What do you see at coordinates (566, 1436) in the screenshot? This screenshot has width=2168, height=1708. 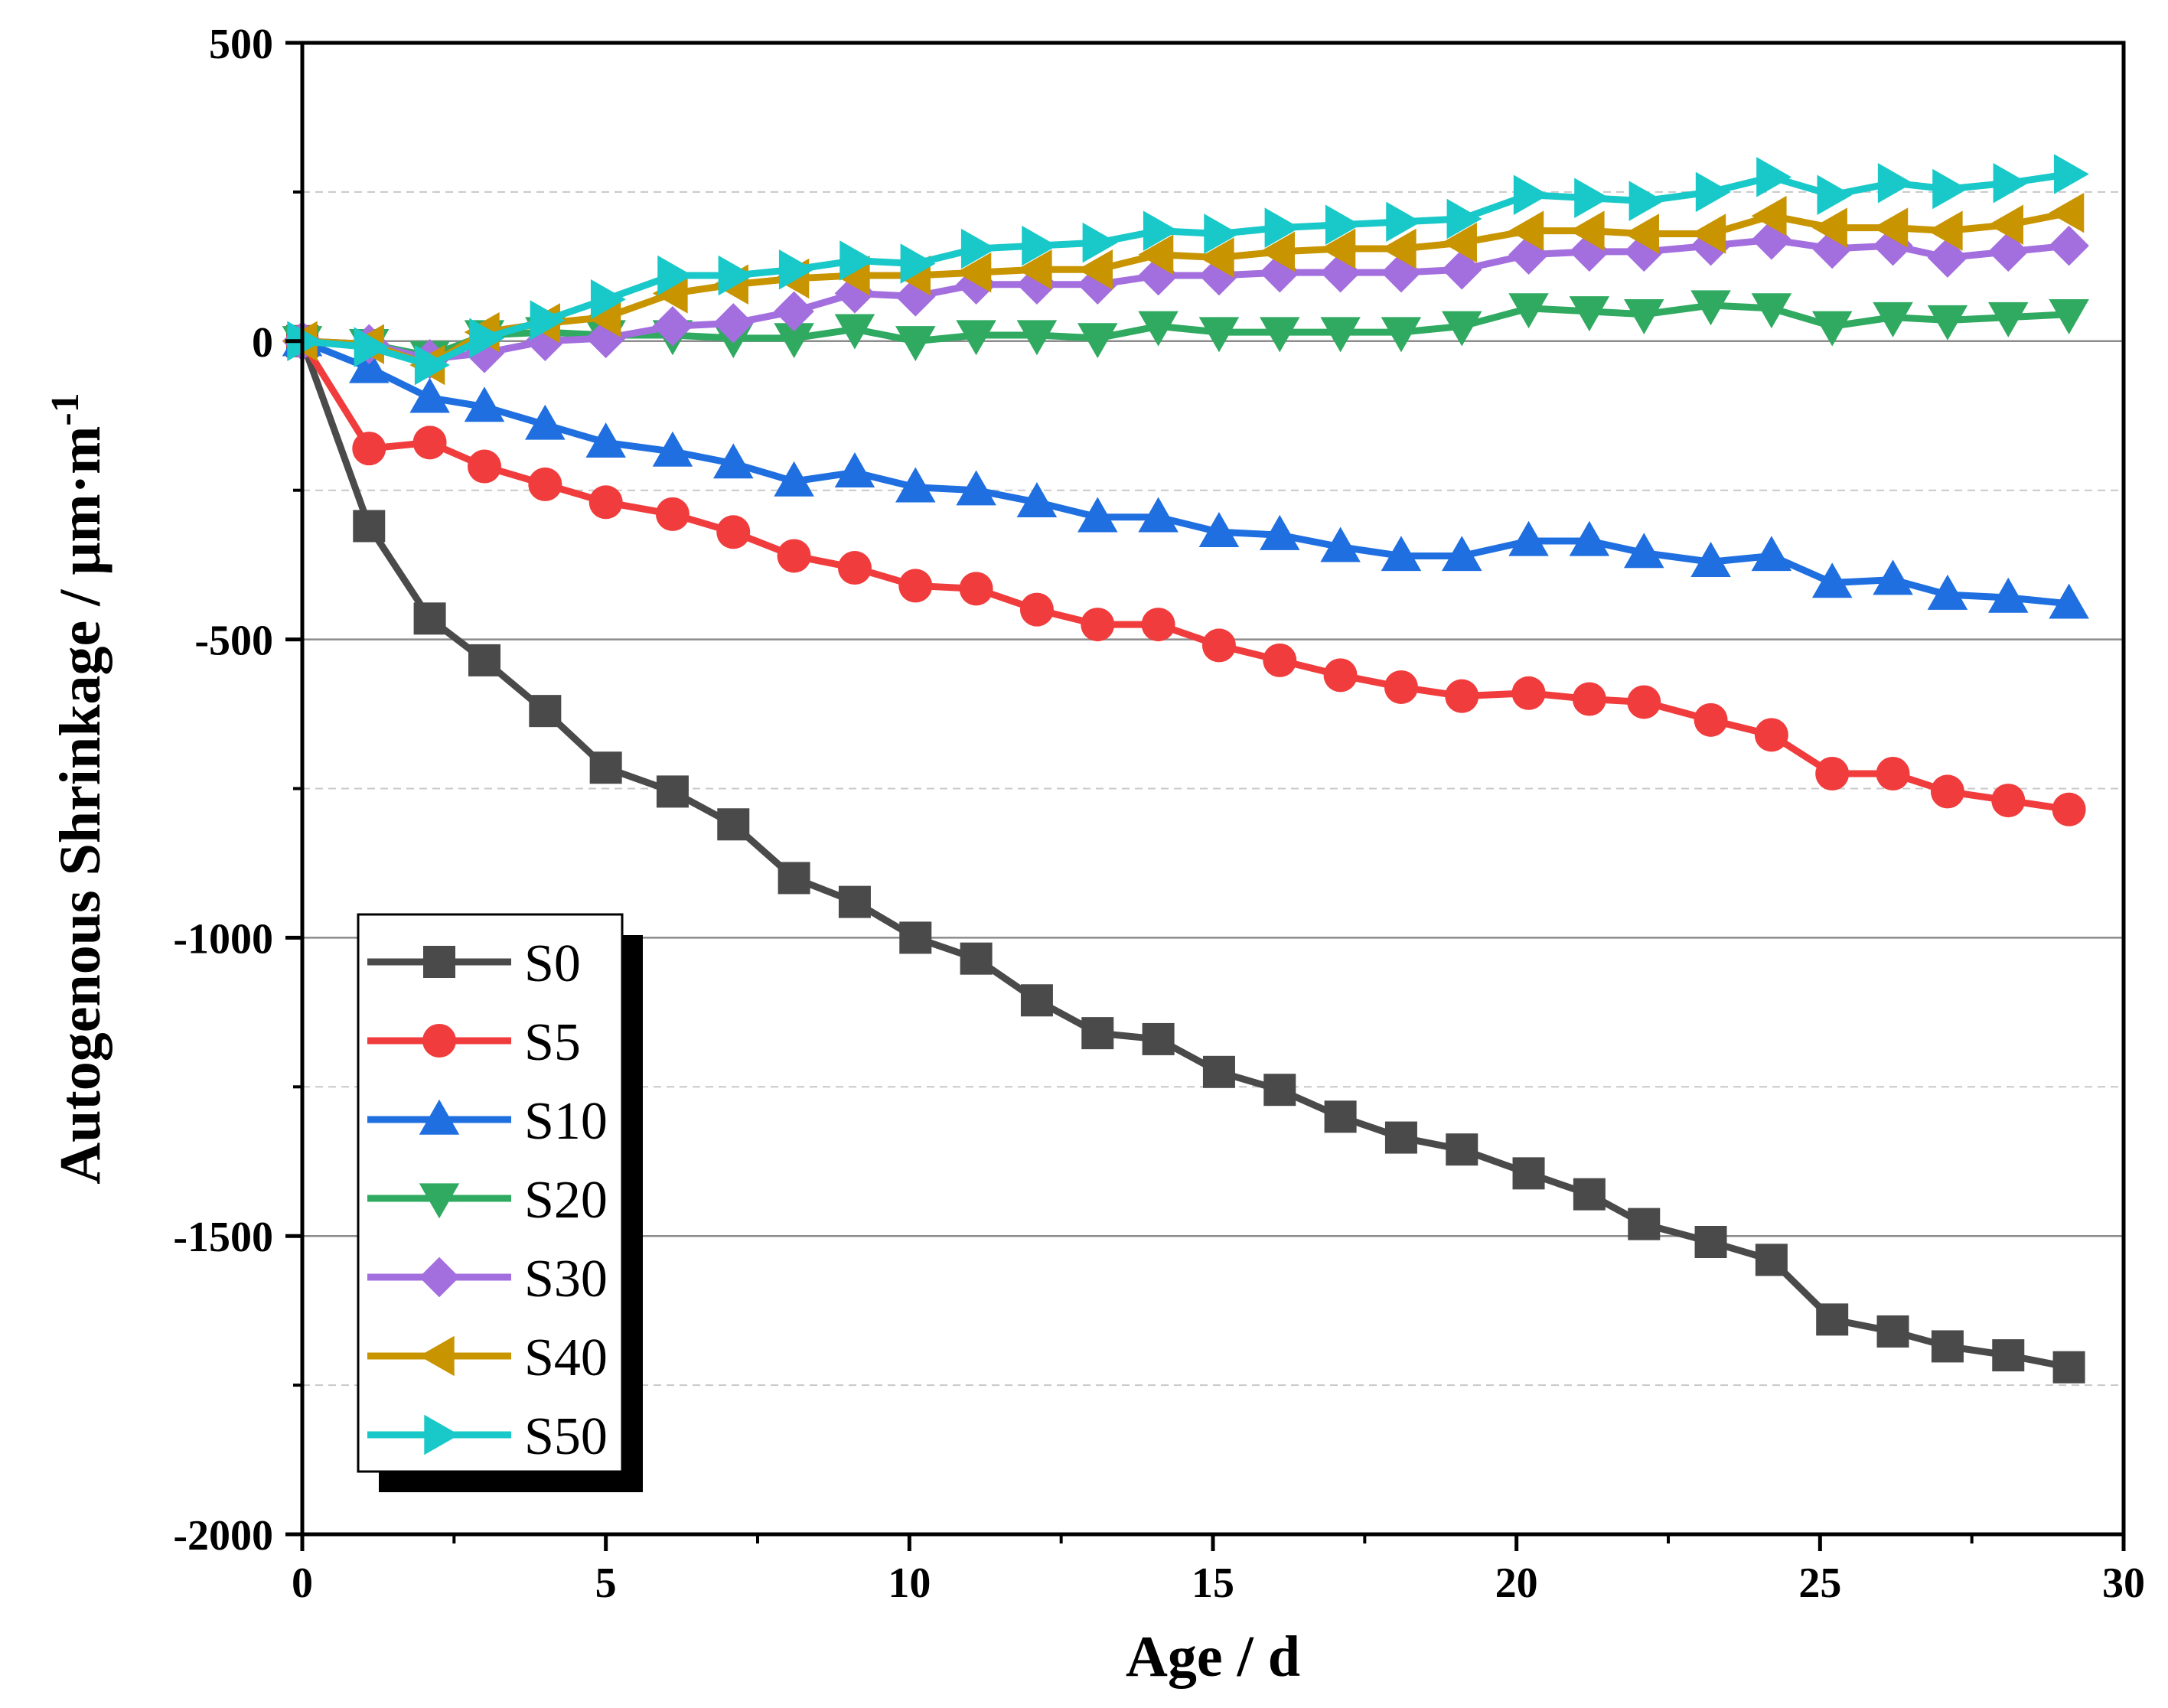 I see `legend-label: S50` at bounding box center [566, 1436].